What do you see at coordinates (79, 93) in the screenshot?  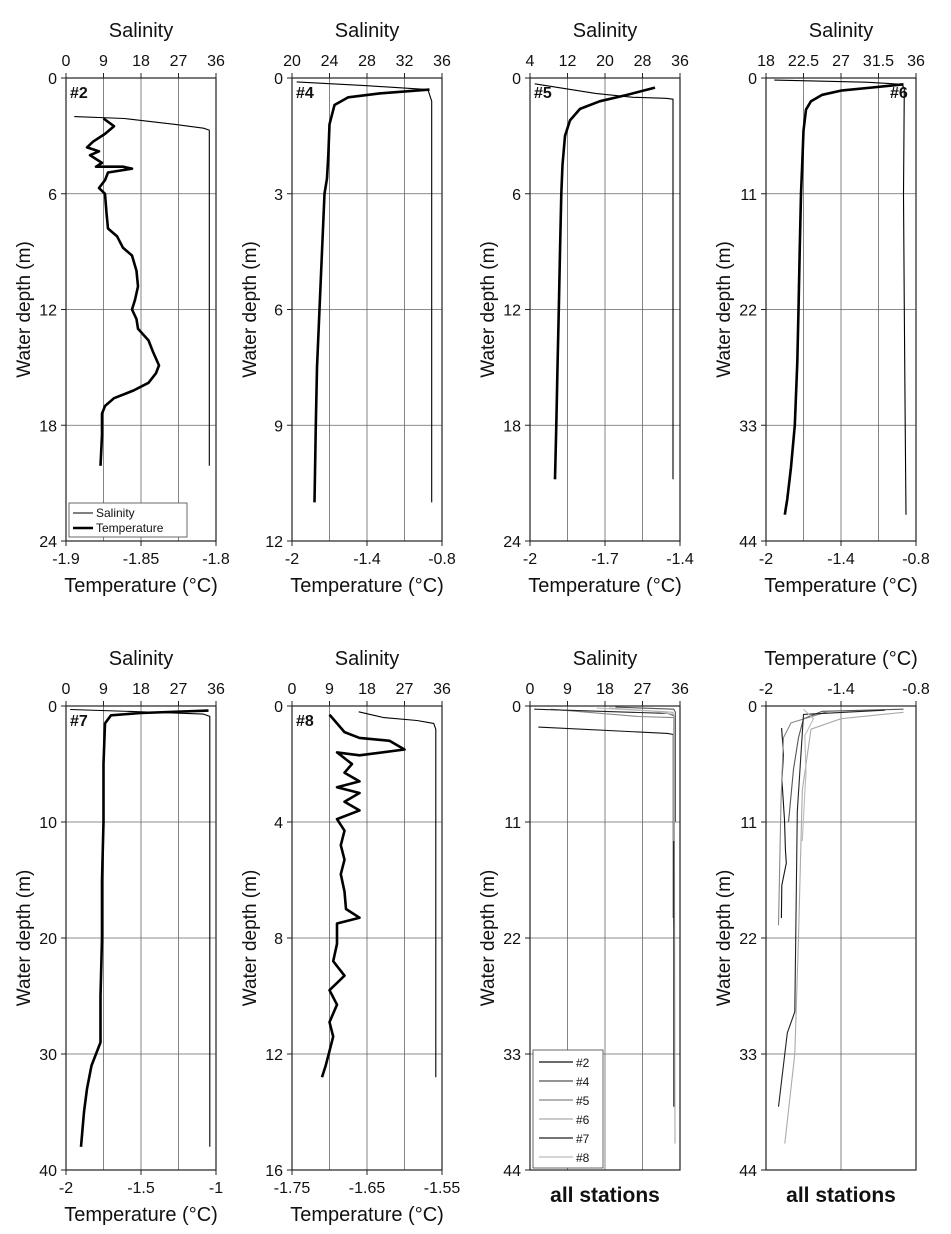 I see `station-tag: #2` at bounding box center [79, 93].